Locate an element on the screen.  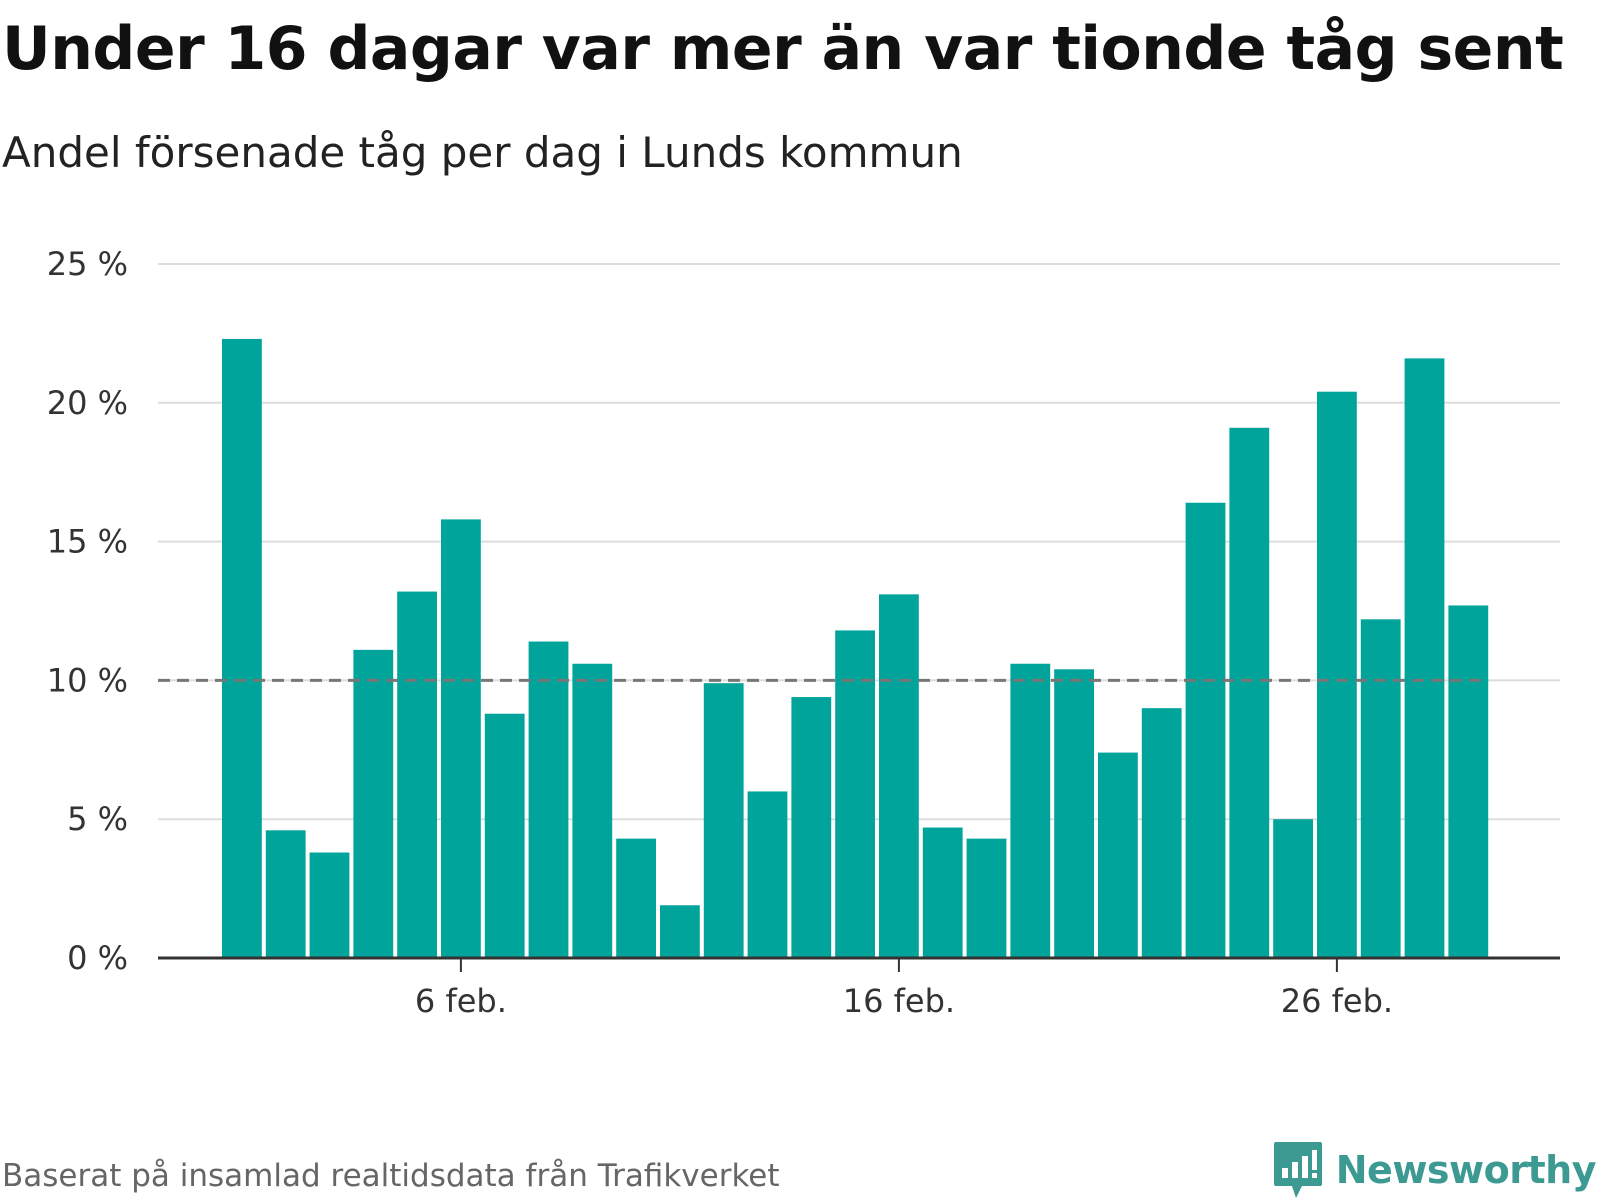
y-axis-labels: 0 % 5 % 10 % 15 % 20 % 25 % is located at coordinates (87, 611).